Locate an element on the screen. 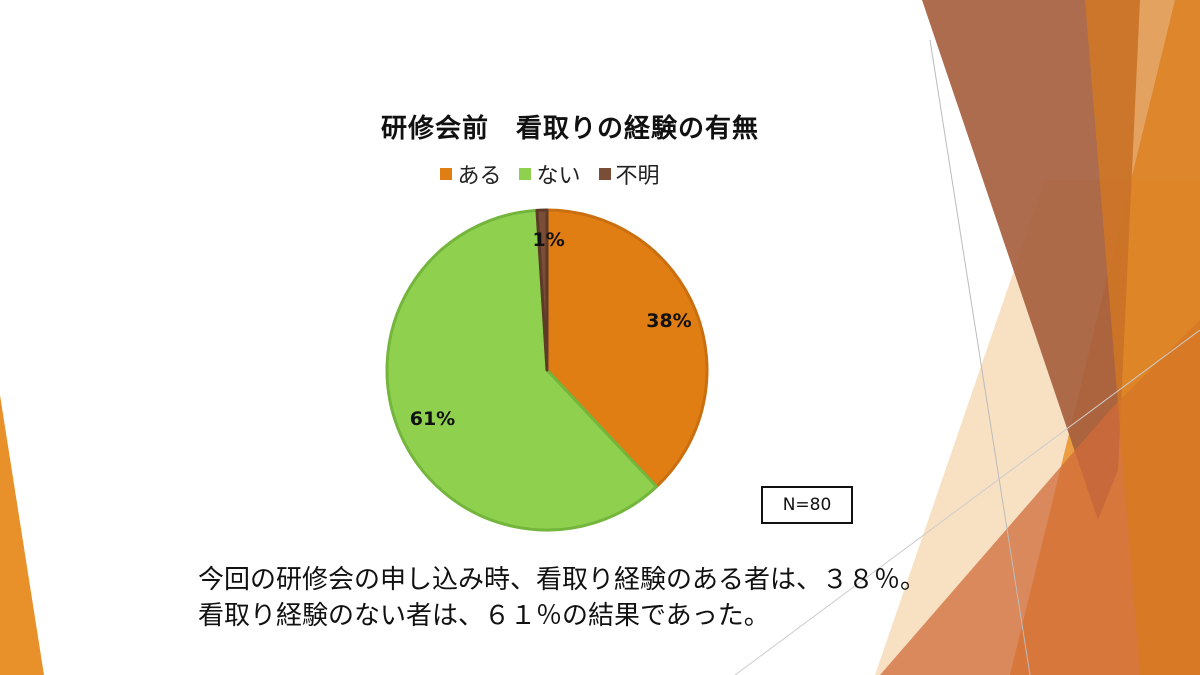  legend-item-fumei: 不明 is located at coordinates (629, 174).